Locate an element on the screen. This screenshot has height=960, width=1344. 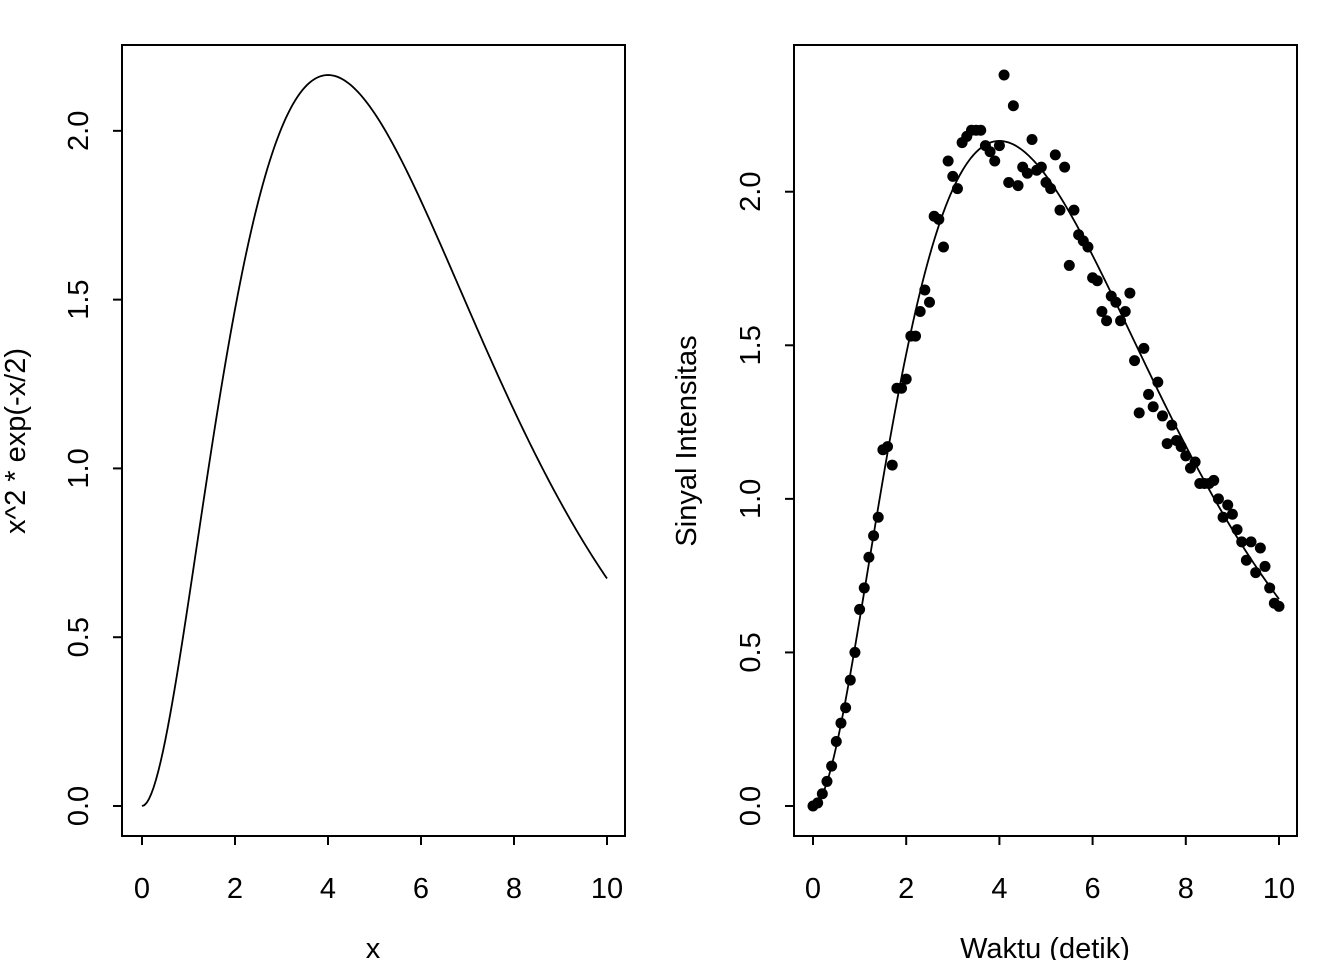
right-x-tick-label: 0 is located at coordinates (813, 889).